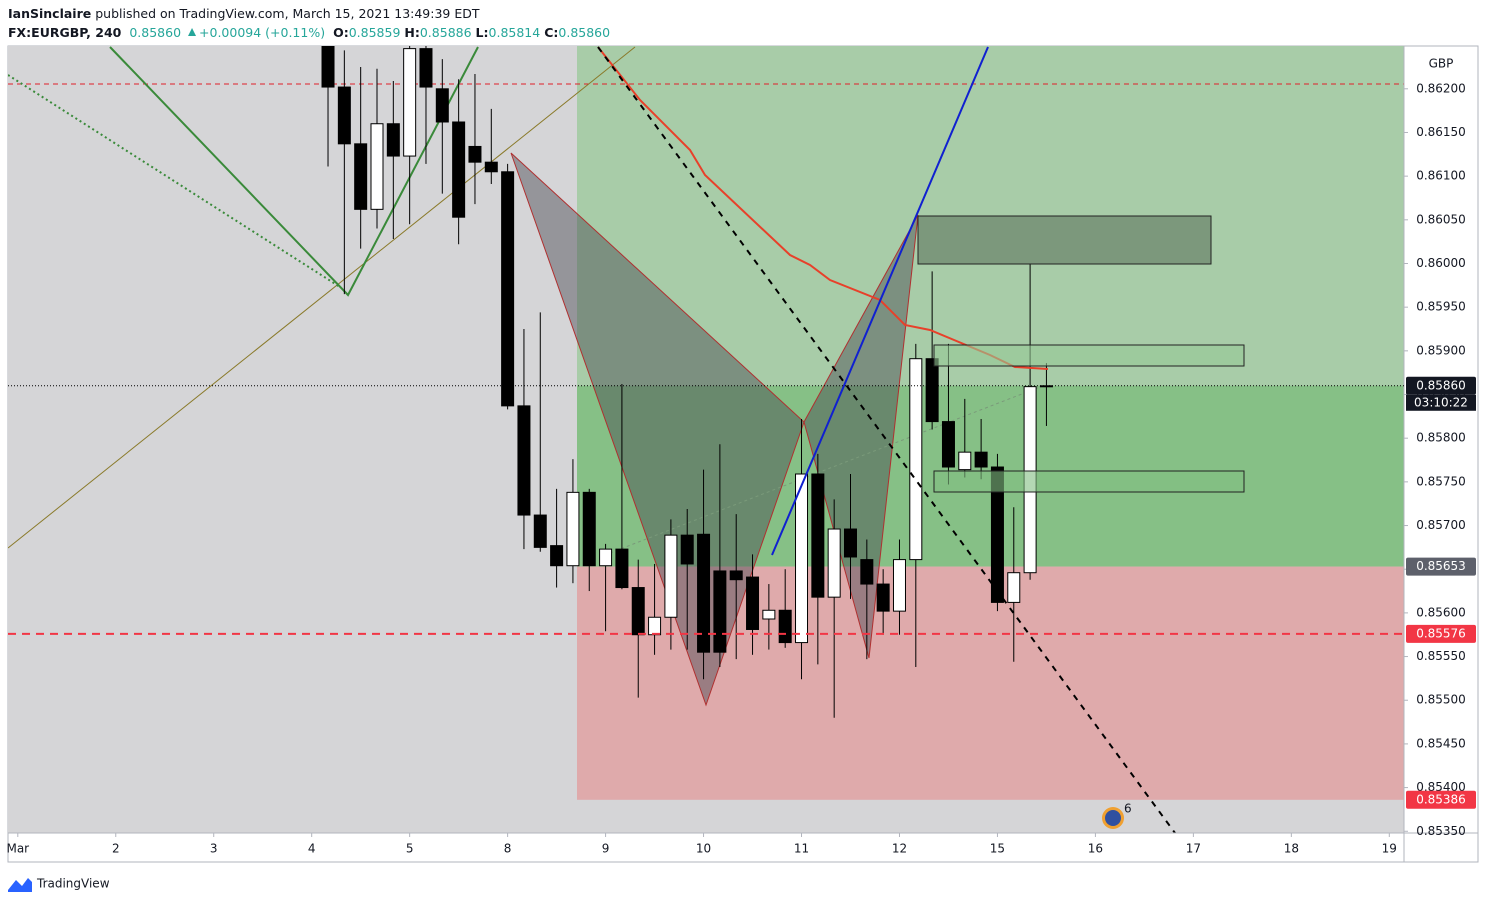  I want to click on x-tick-label: 4, so click(312, 849).